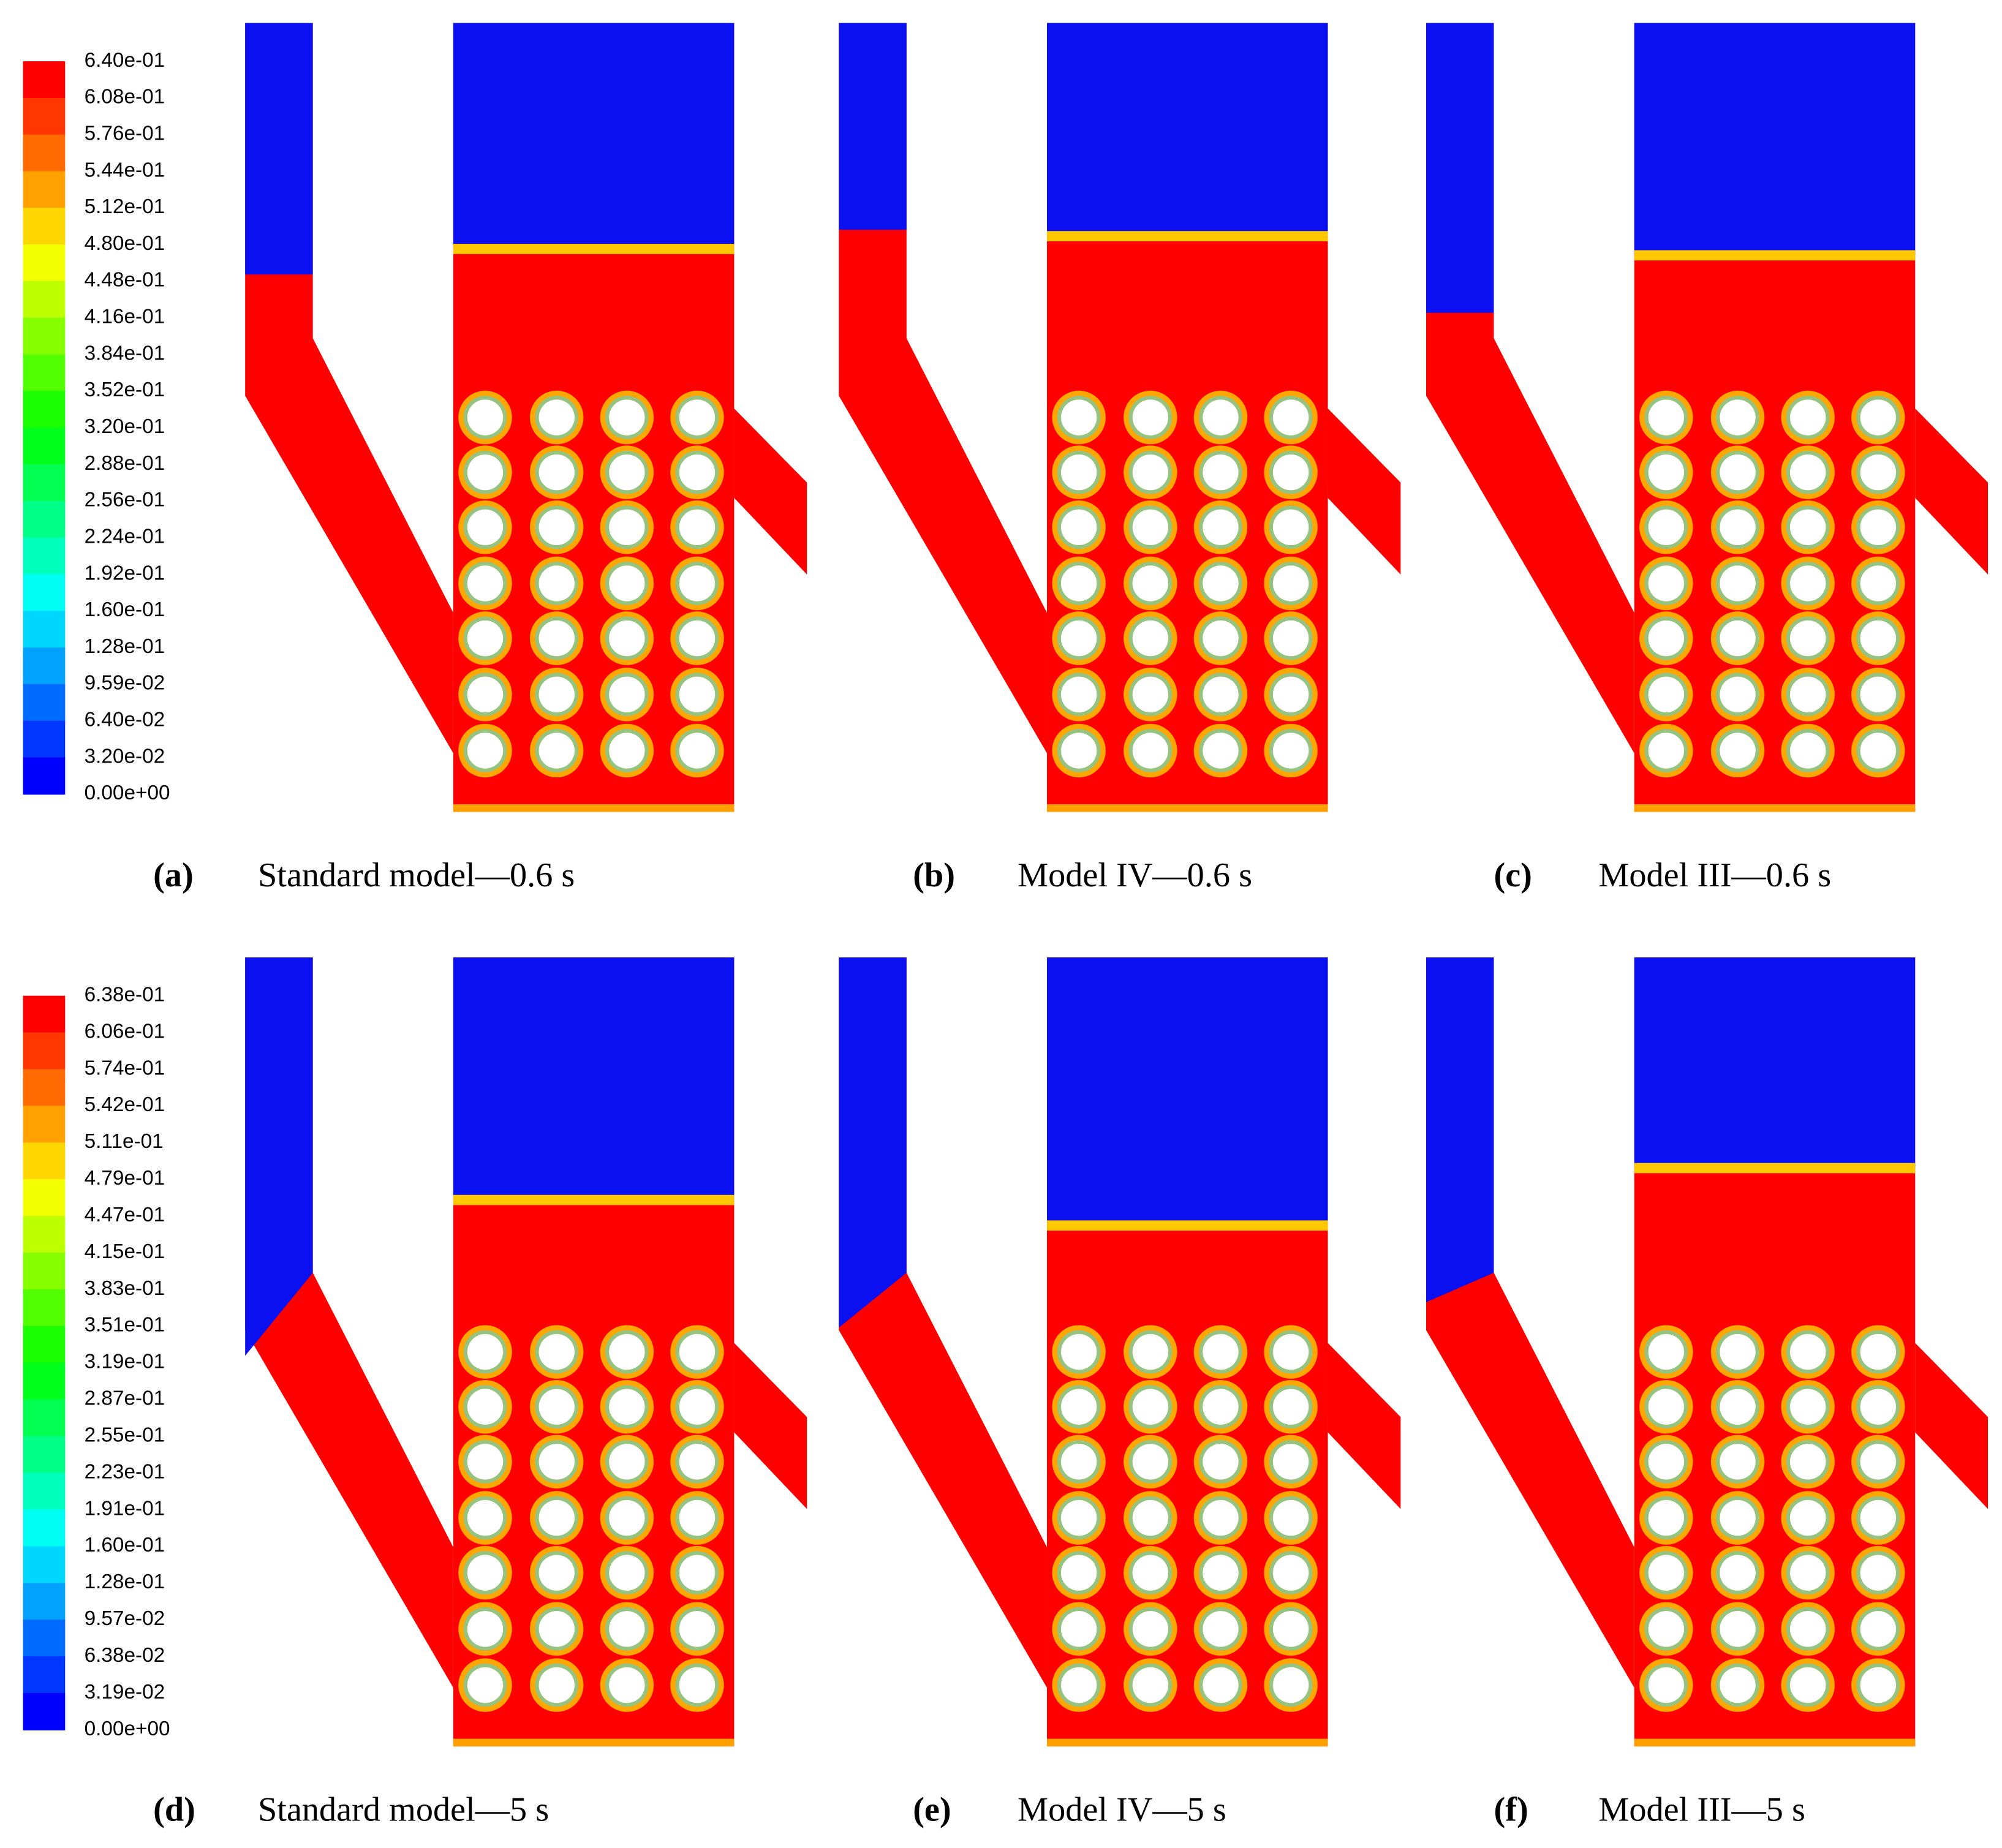 The height and width of the screenshot is (1848, 2002). What do you see at coordinates (1701, 1809) in the screenshot?
I see `panel-caption: Model III—5 s` at bounding box center [1701, 1809].